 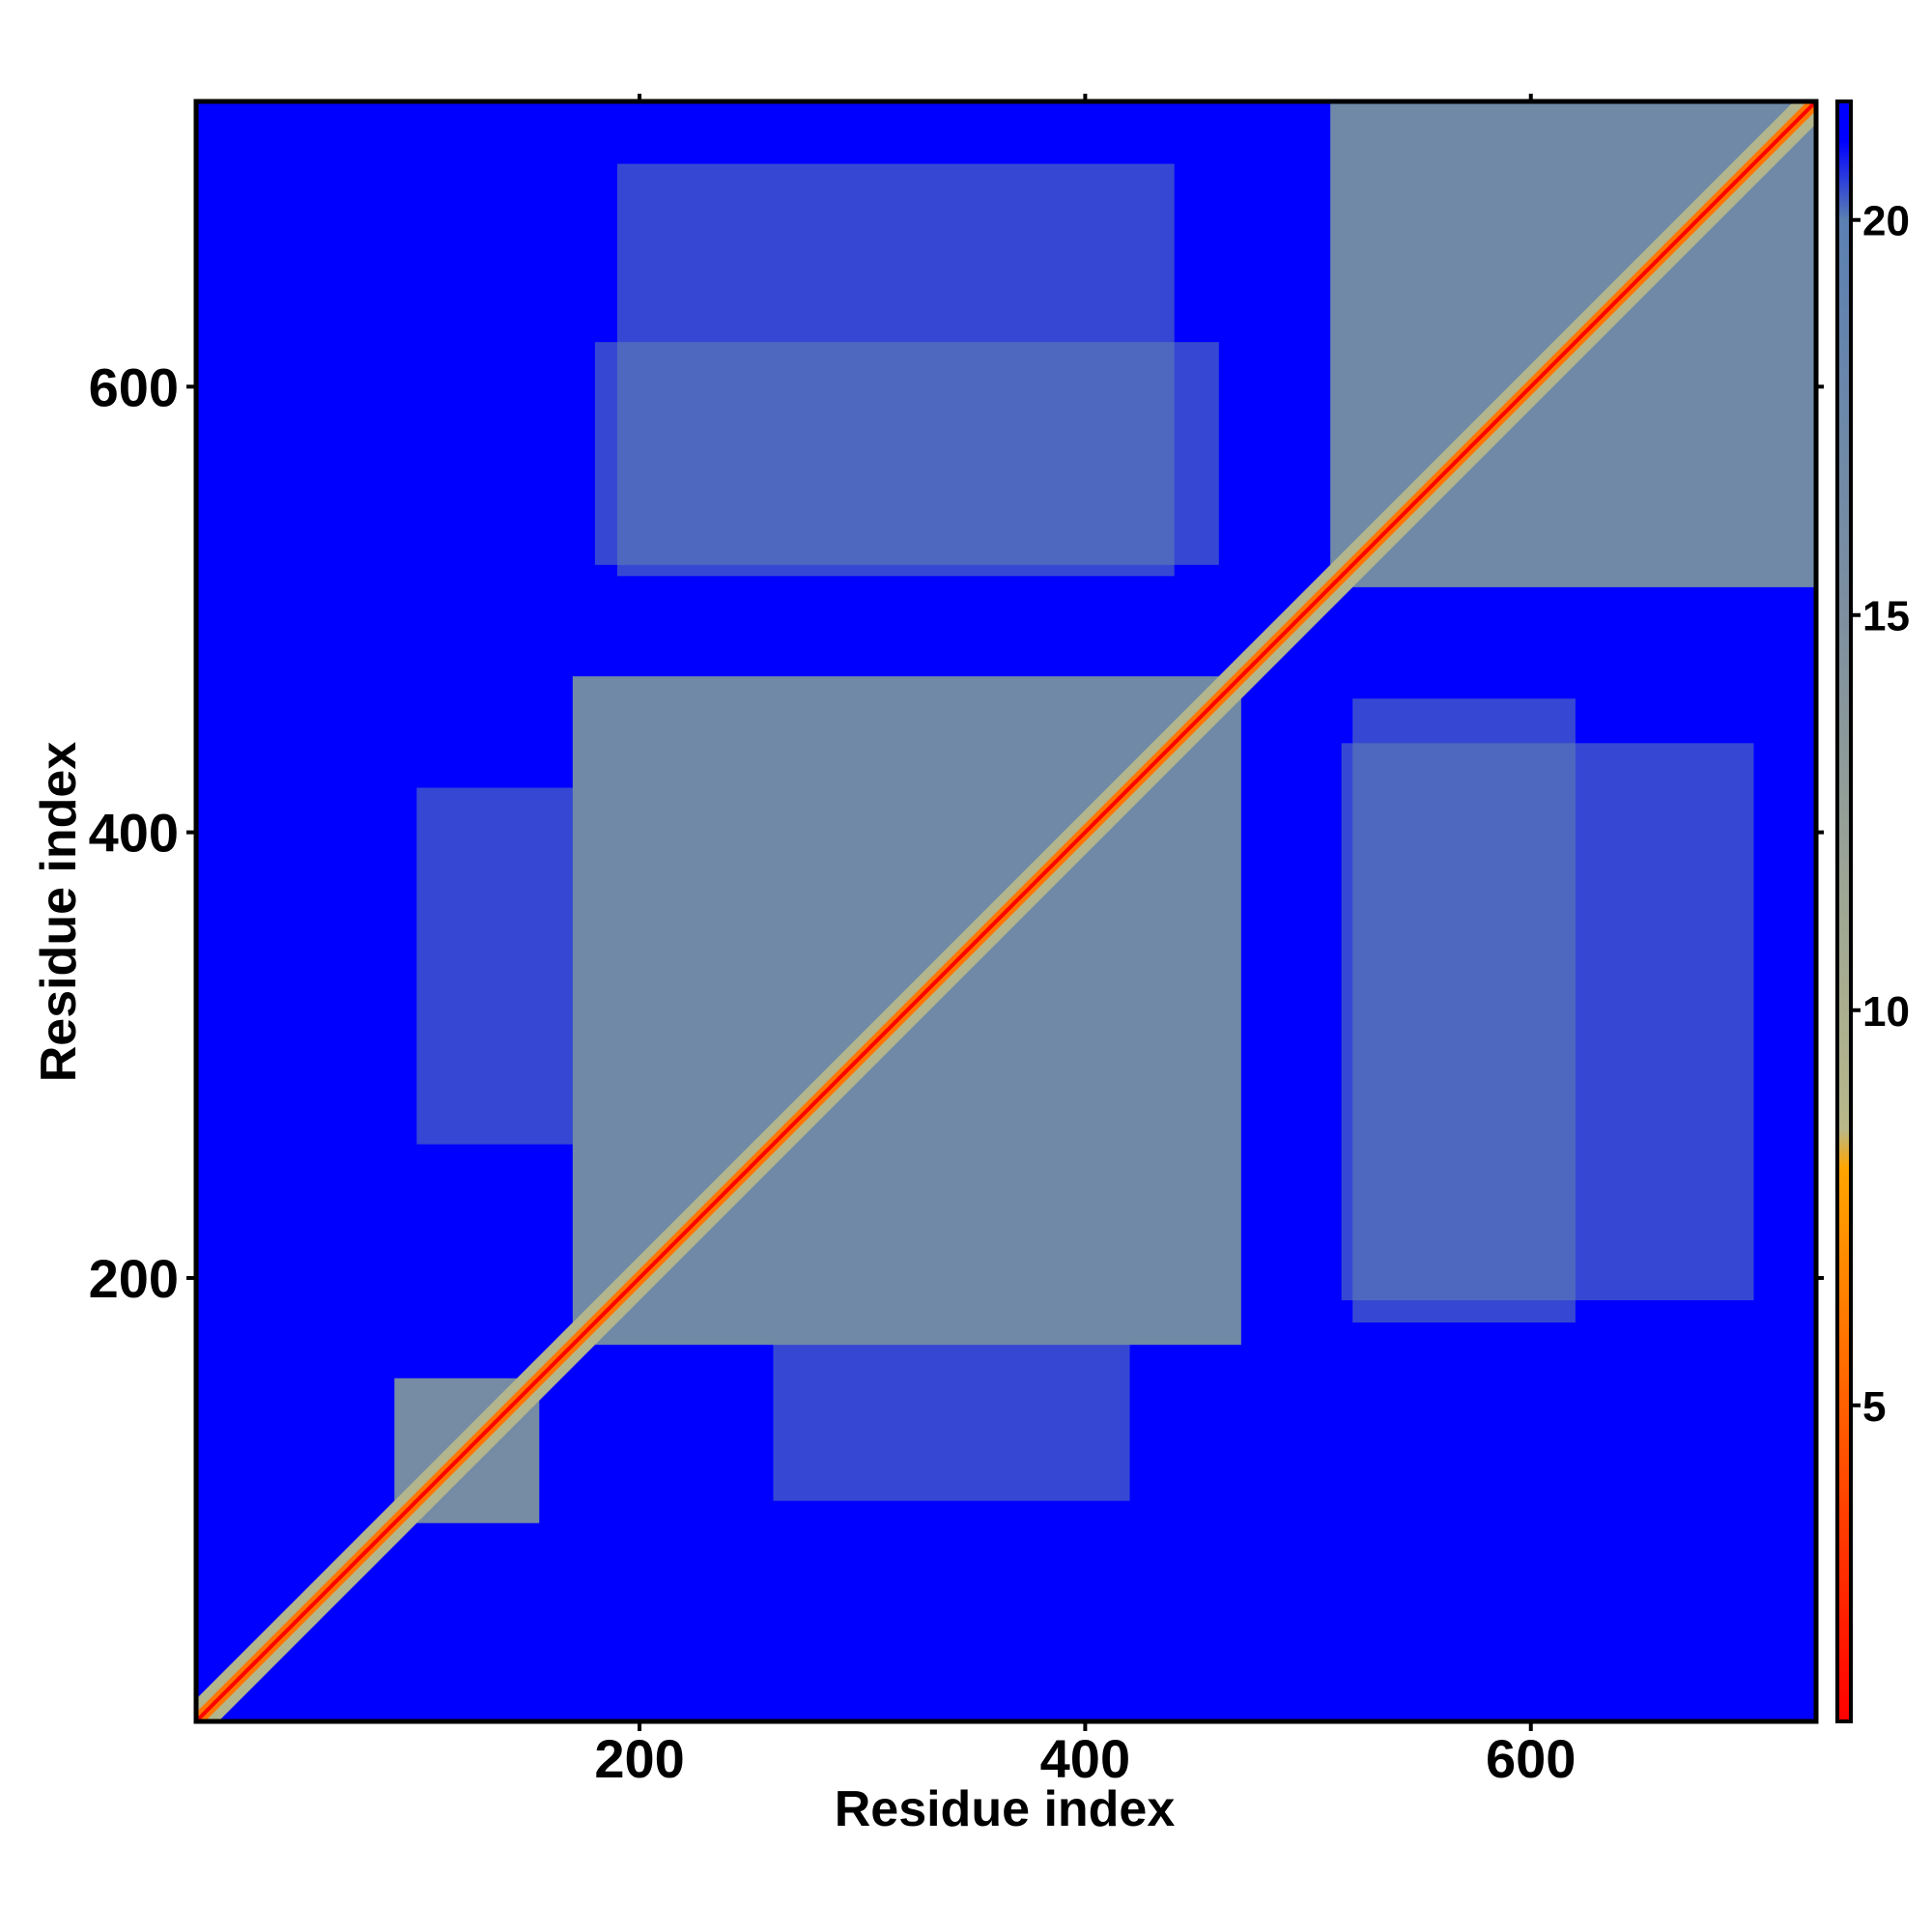 I want to click on x-tick-label: 400, so click(x=1085, y=1758).